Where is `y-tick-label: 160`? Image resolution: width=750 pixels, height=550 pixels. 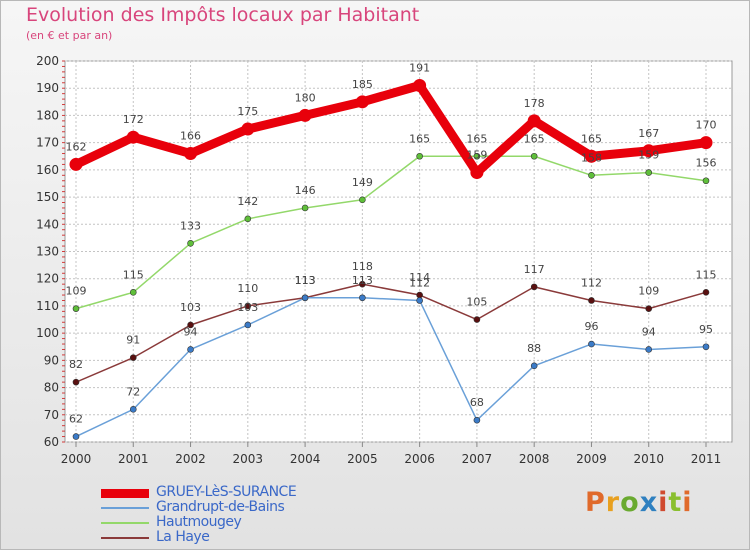 y-tick-label: 160 is located at coordinates (47, 170).